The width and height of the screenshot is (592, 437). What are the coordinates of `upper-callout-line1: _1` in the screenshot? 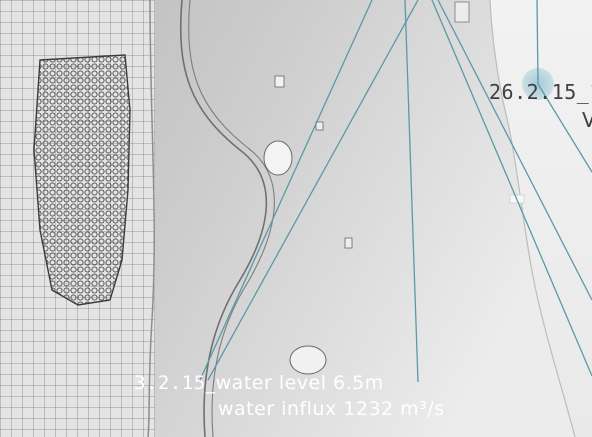 It's located at (584, 92).